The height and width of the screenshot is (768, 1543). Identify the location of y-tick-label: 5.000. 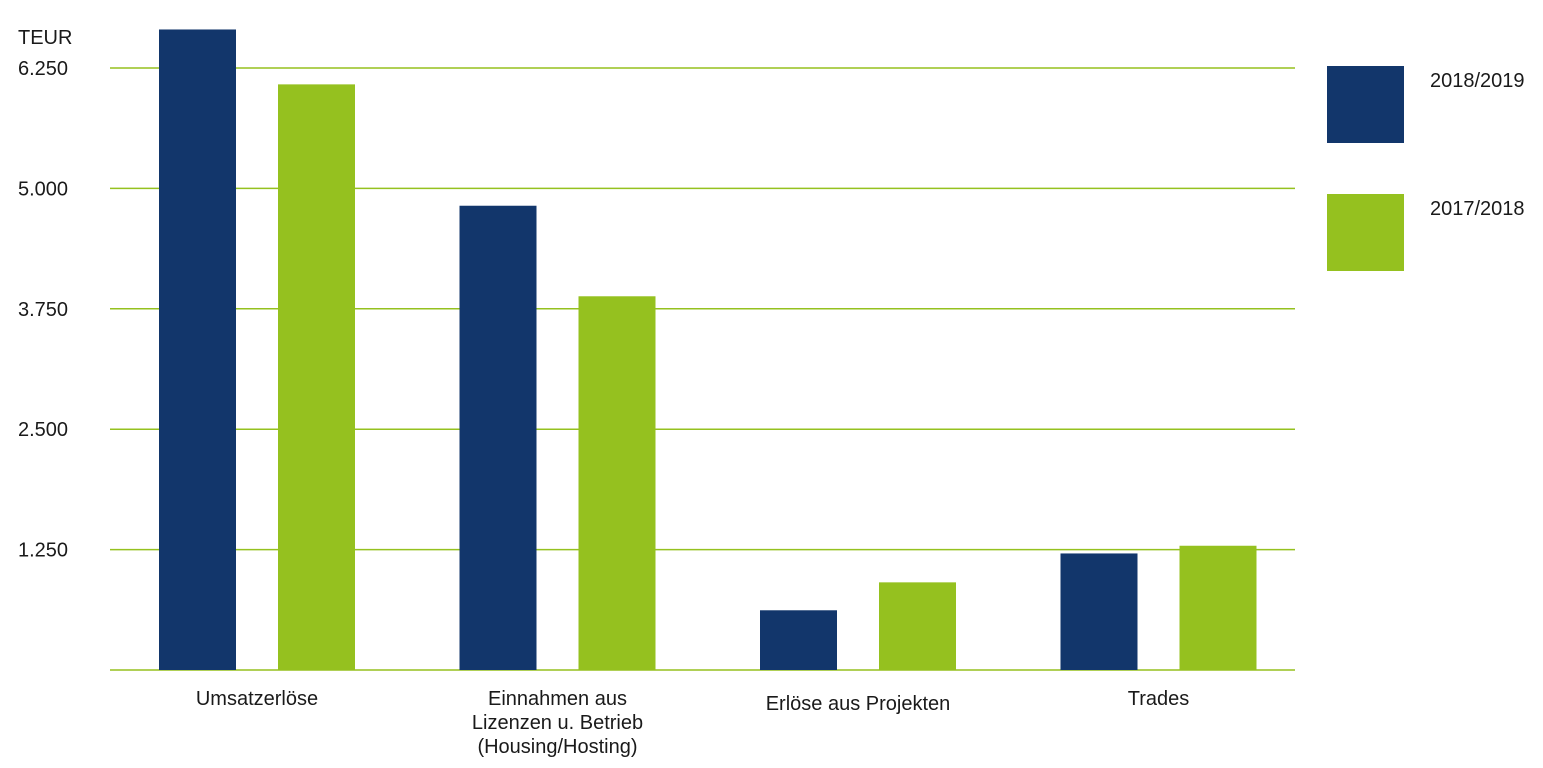
(43, 189).